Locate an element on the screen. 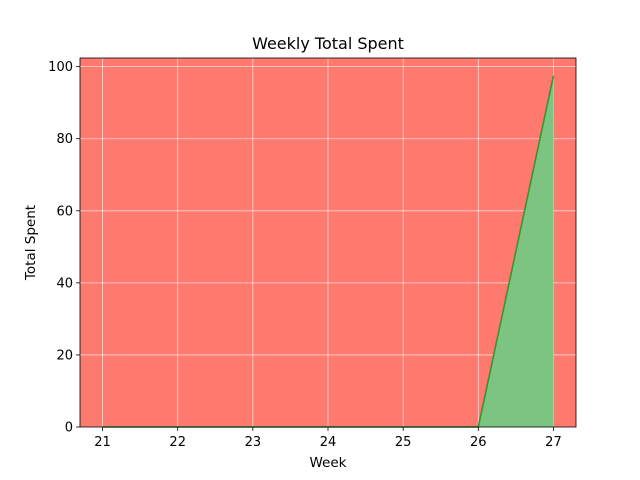 The width and height of the screenshot is (640, 480). x-tick-label: 21 is located at coordinates (102, 442).